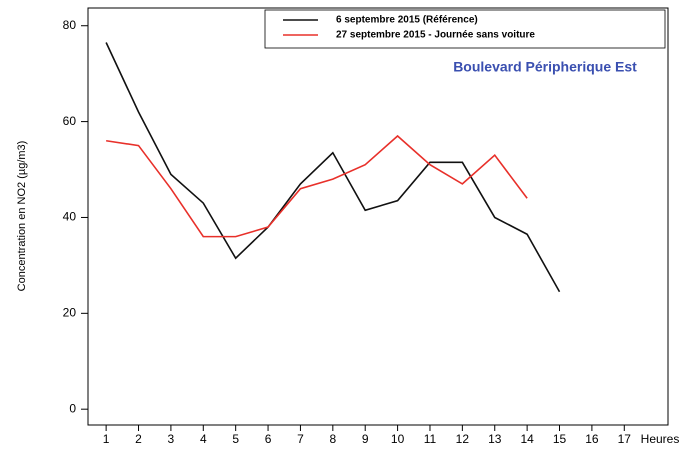 This screenshot has width=696, height=456. I want to click on y-axis-label: Concentration en NO2 (µg/m3), so click(22, 216).